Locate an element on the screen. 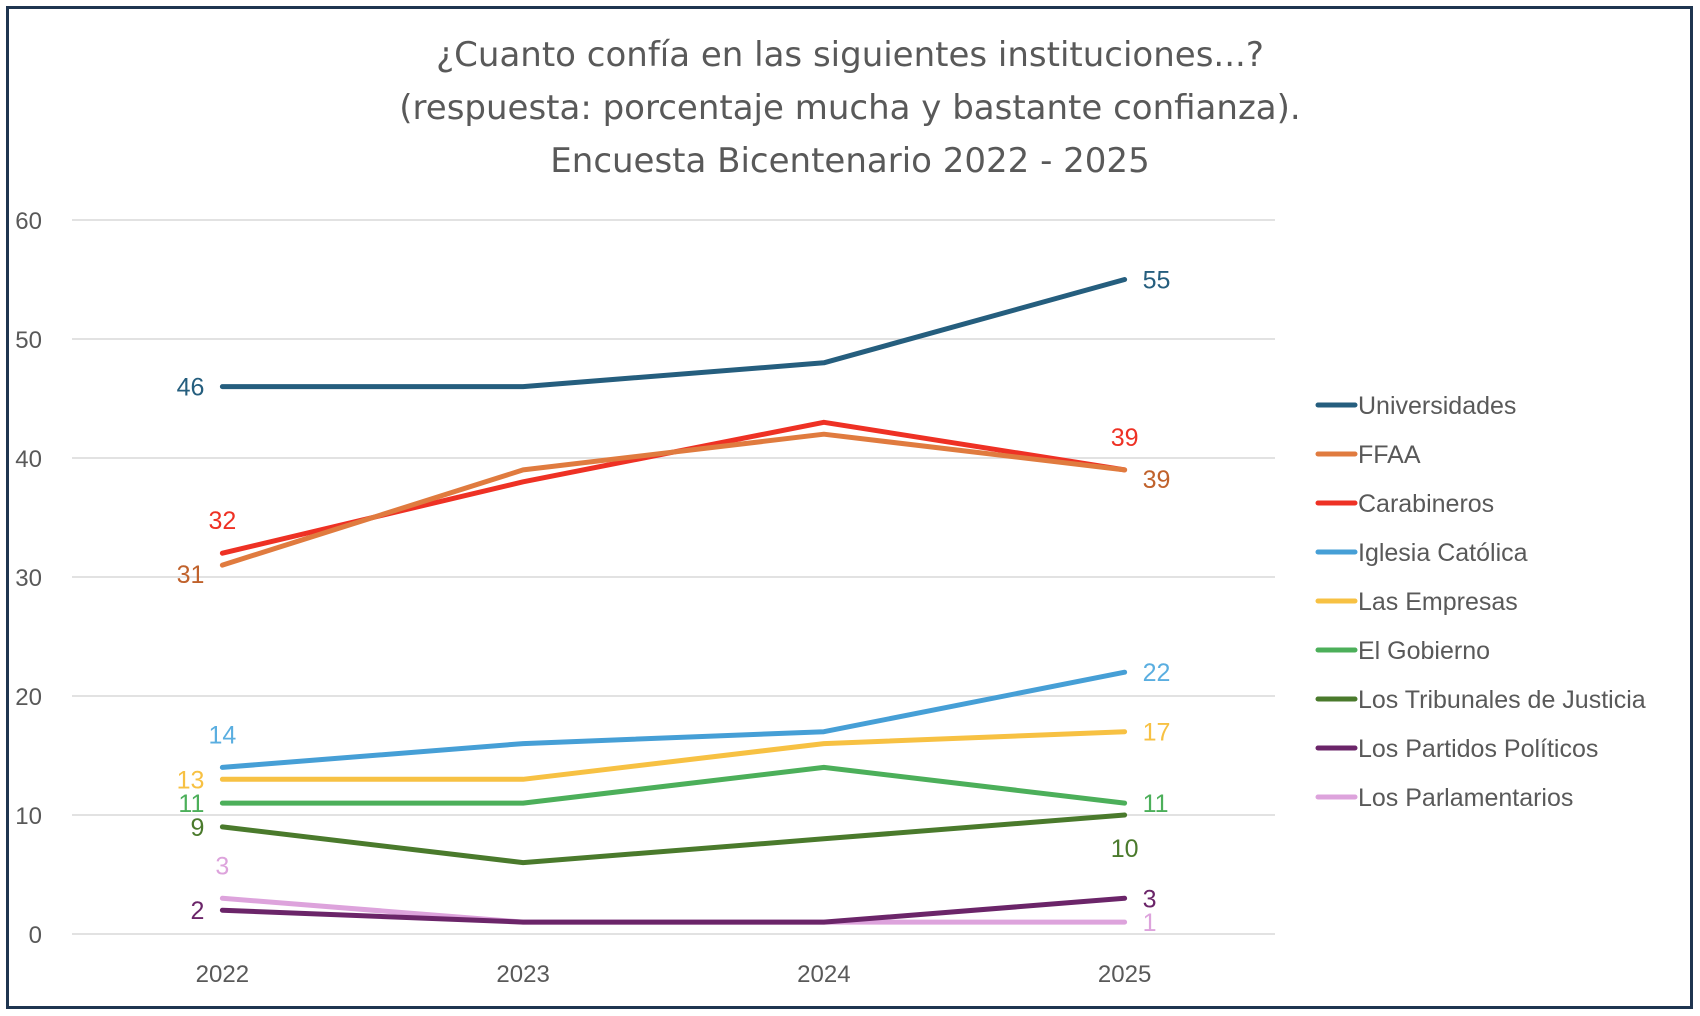 The height and width of the screenshot is (1016, 1700). y-axis: 0 10 20 30 40 50 60 is located at coordinates (28, 578).